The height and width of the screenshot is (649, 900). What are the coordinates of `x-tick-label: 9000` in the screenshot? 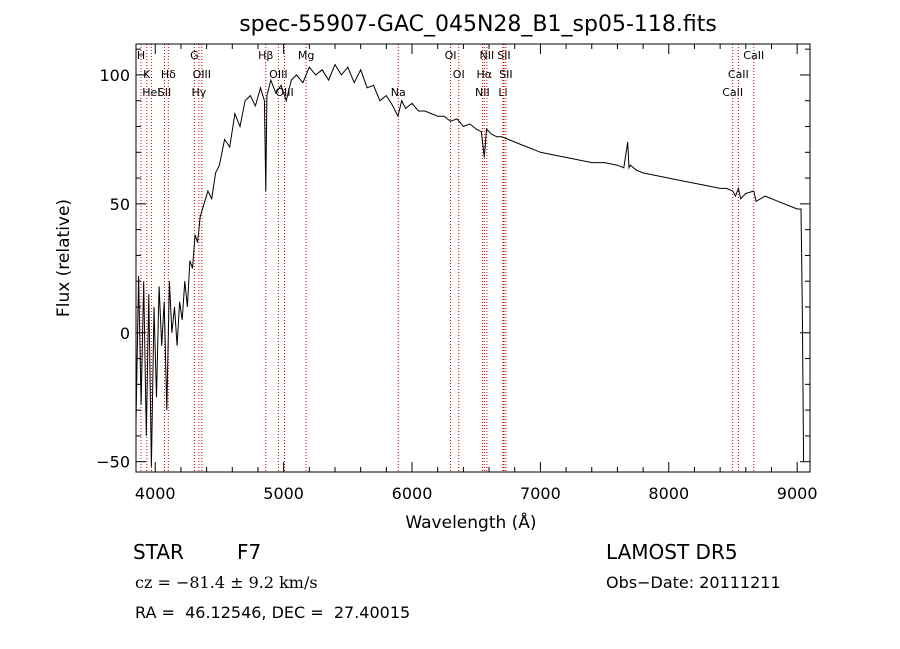 It's located at (797, 493).